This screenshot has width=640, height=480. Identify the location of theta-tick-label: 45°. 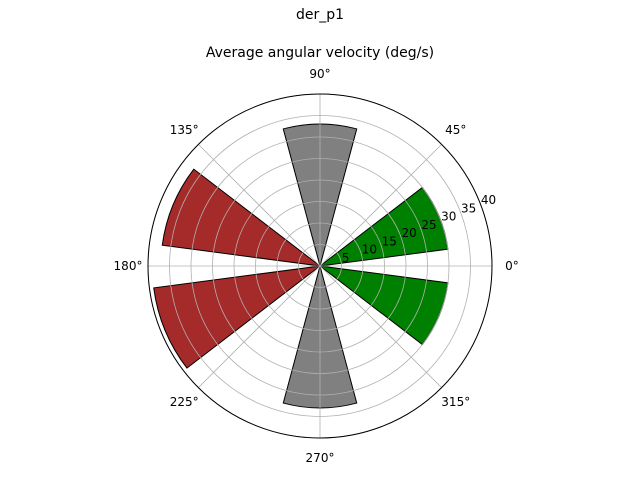
(455, 130).